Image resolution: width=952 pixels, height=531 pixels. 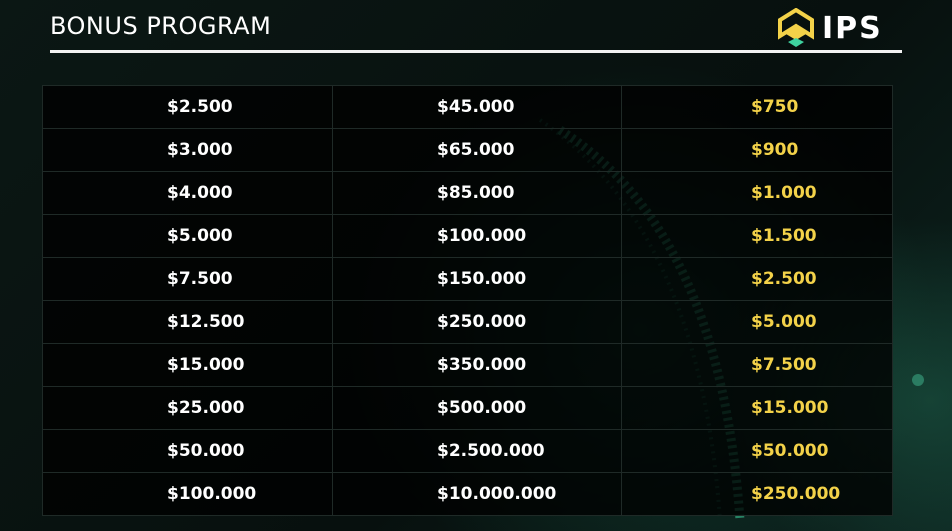 I want to click on table-row: $25.000 $500.000 $15.000, so click(x=467, y=408).